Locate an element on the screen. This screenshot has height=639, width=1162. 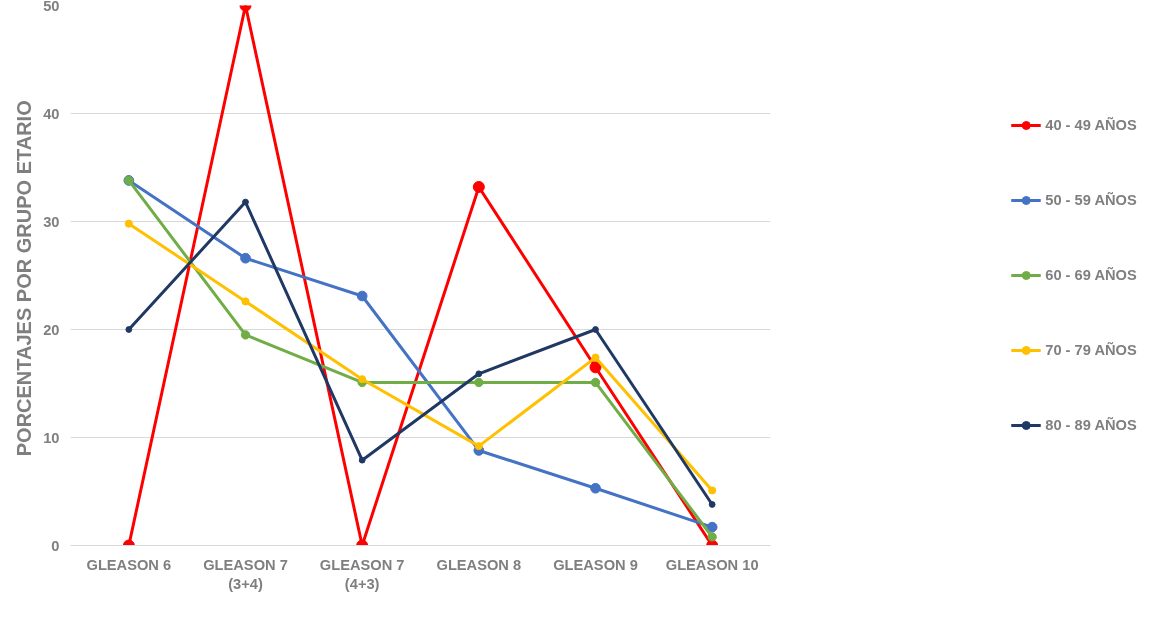
x-tick-label: GLEASON 8 is located at coordinates (479, 564).